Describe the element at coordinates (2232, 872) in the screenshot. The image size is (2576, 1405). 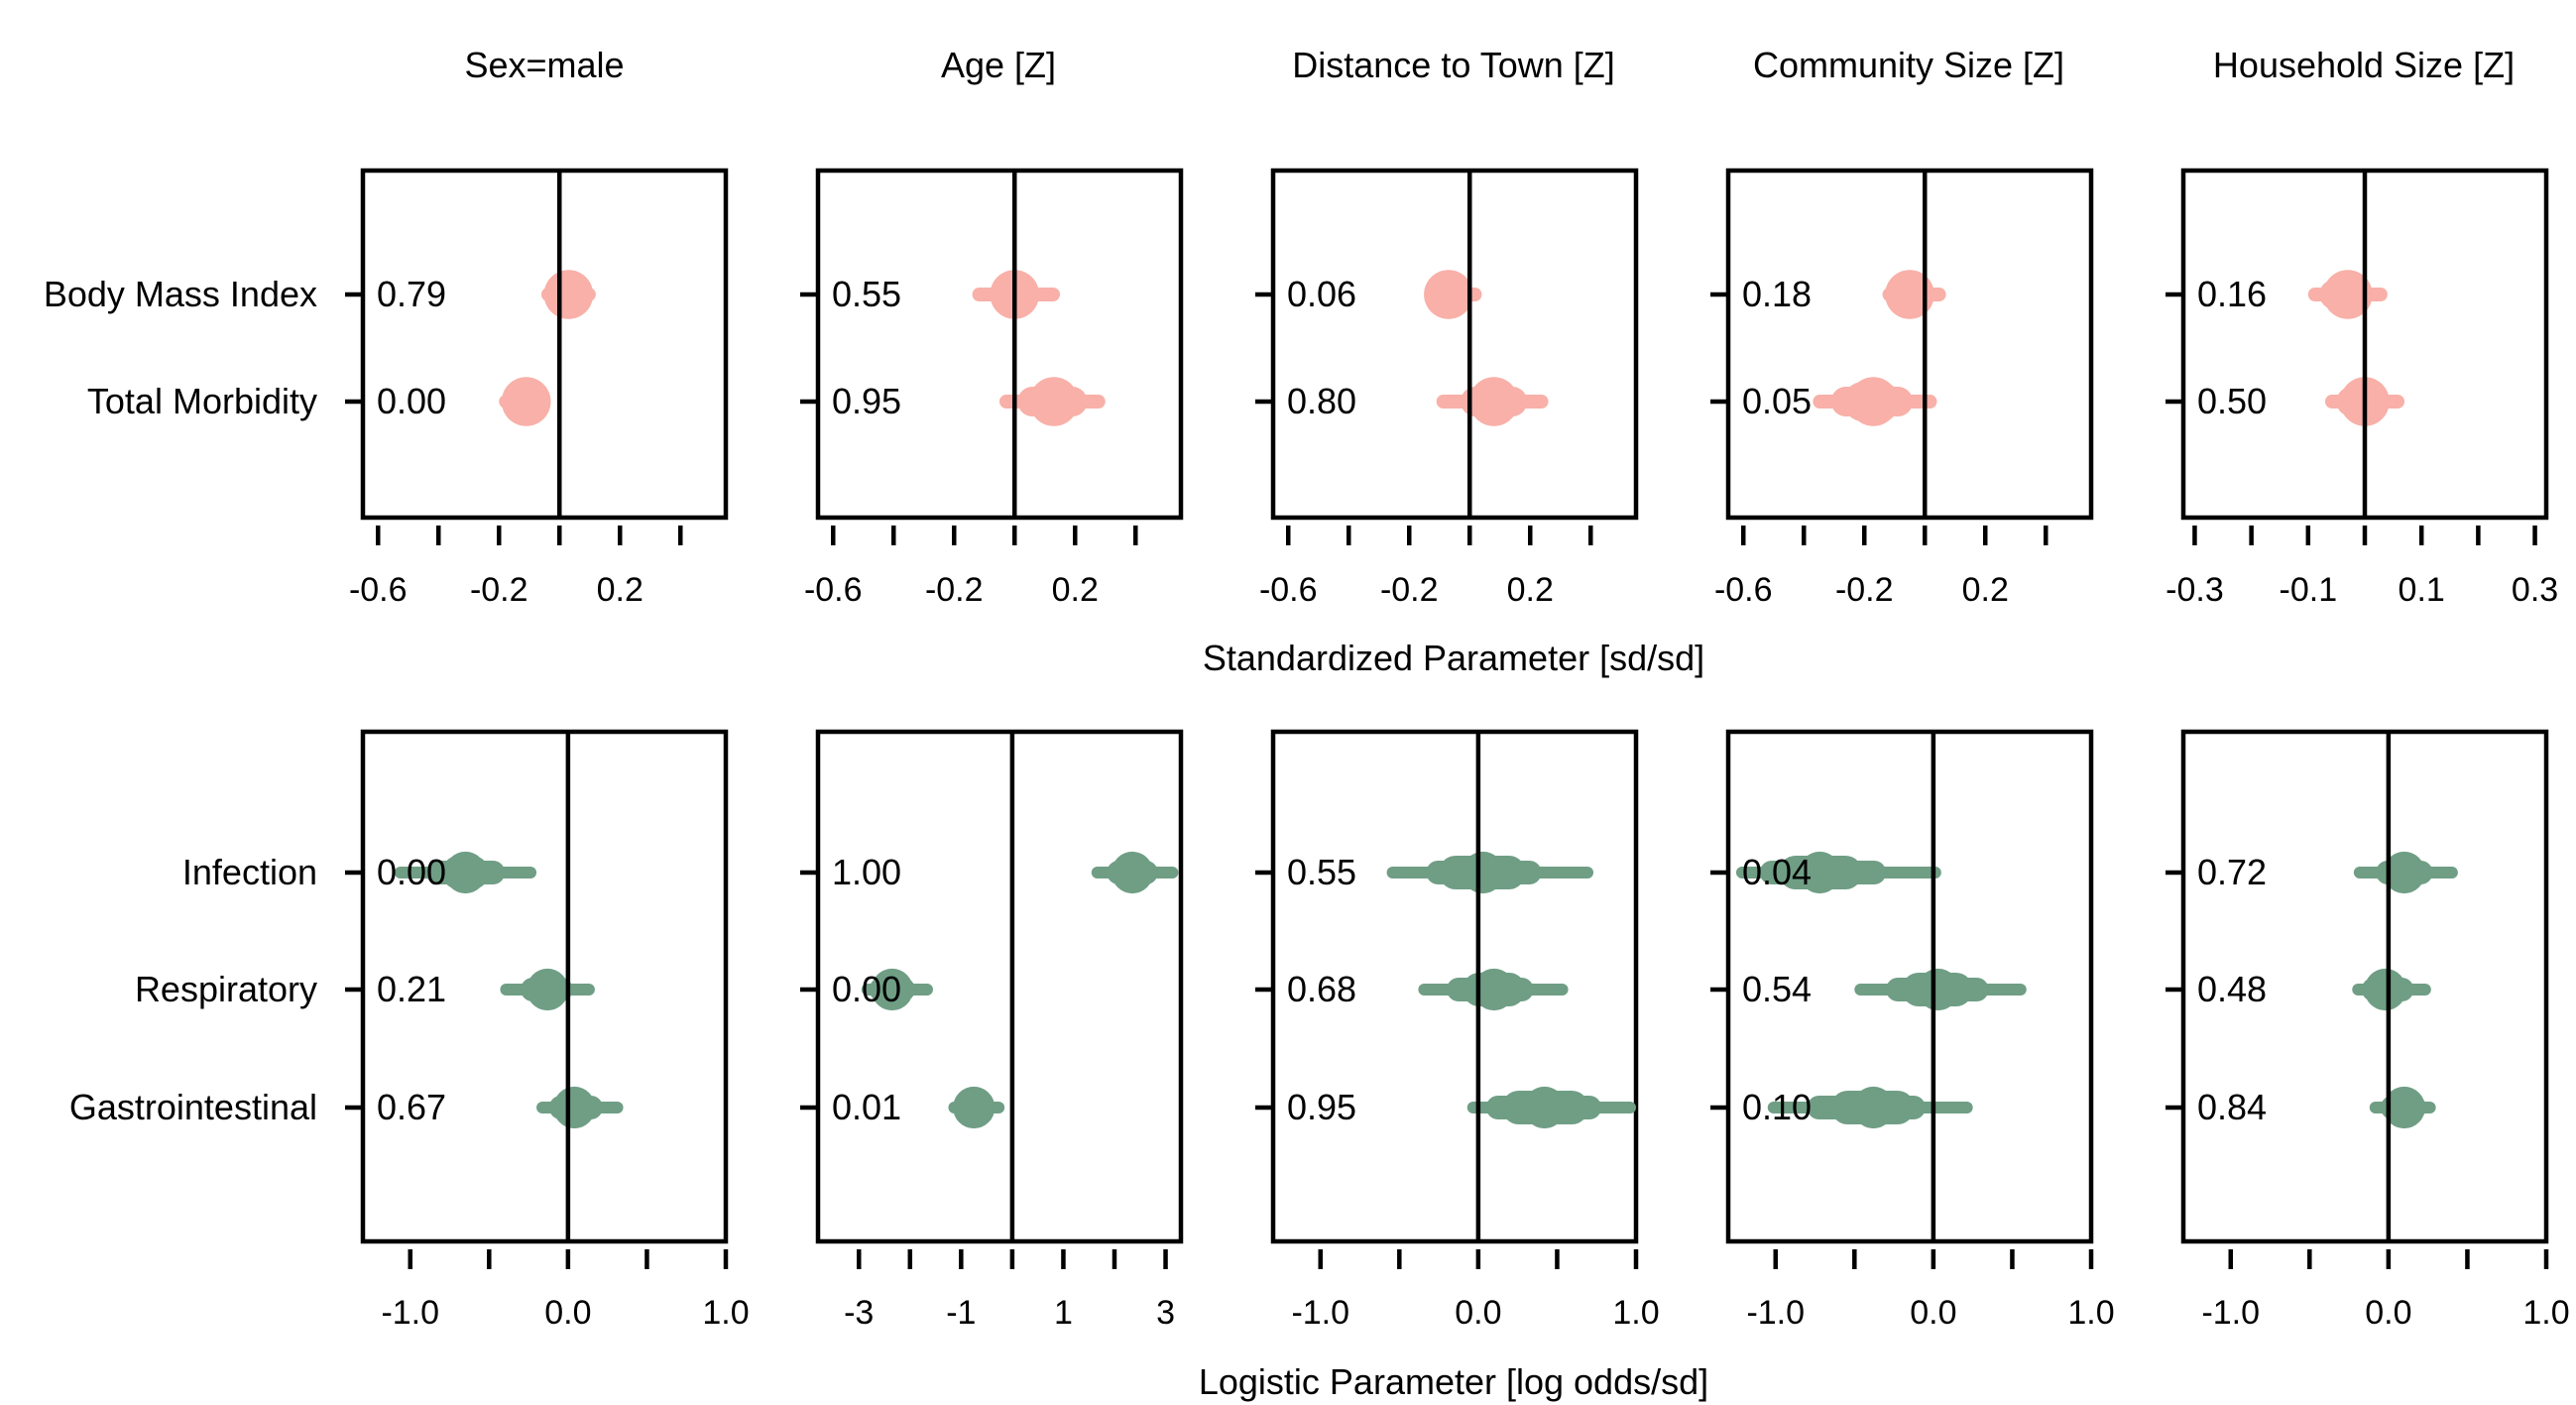
I see `probability-label: 0.72` at that location.